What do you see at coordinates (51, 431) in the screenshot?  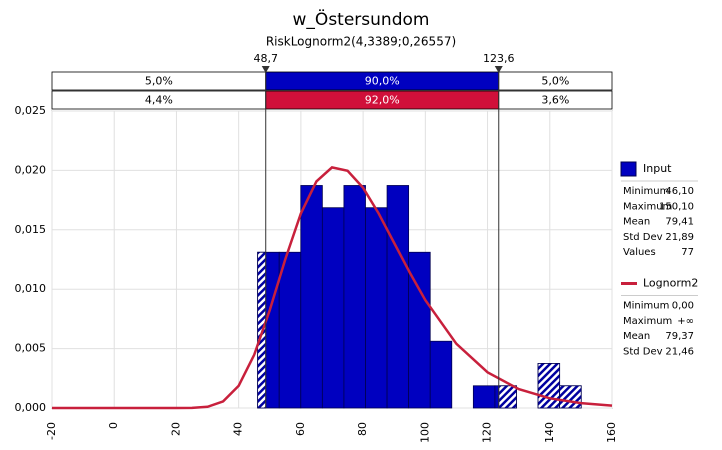 I see `x-tick-label: -20` at bounding box center [51, 431].